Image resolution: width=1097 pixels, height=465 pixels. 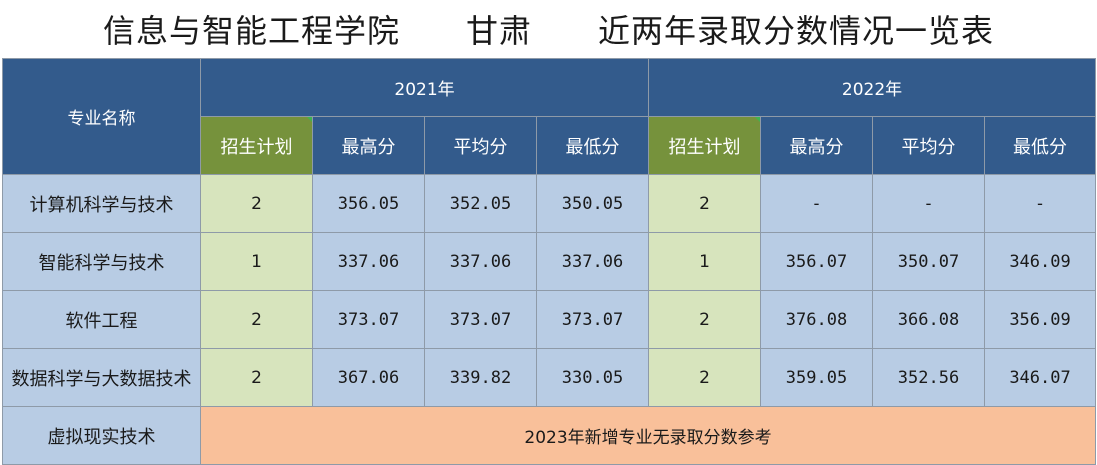 I want to click on min-2022: -, so click(x=1040, y=203).